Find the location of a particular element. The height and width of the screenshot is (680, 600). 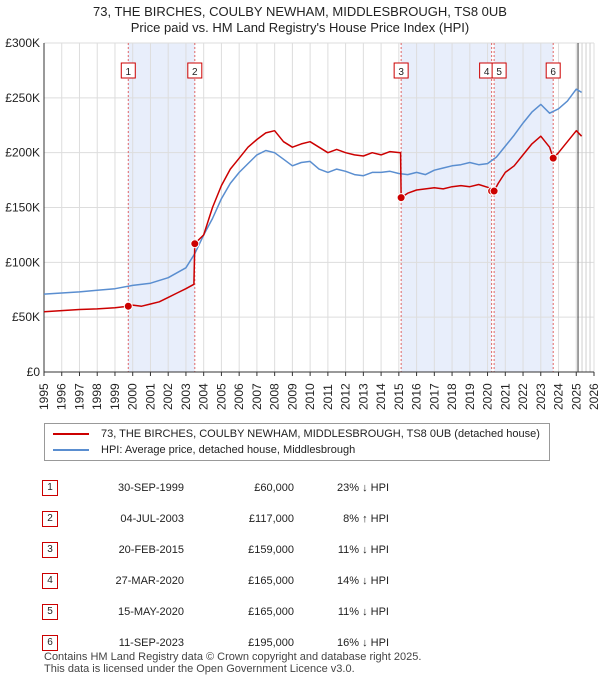

x-tick-label: 2015 is located at coordinates (399, 396).